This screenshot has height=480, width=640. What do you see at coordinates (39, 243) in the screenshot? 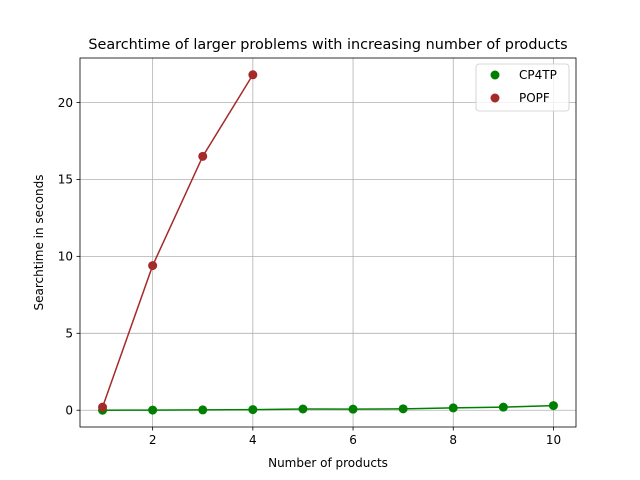
I see `y-axis-label: Searchtime in seconds` at bounding box center [39, 243].